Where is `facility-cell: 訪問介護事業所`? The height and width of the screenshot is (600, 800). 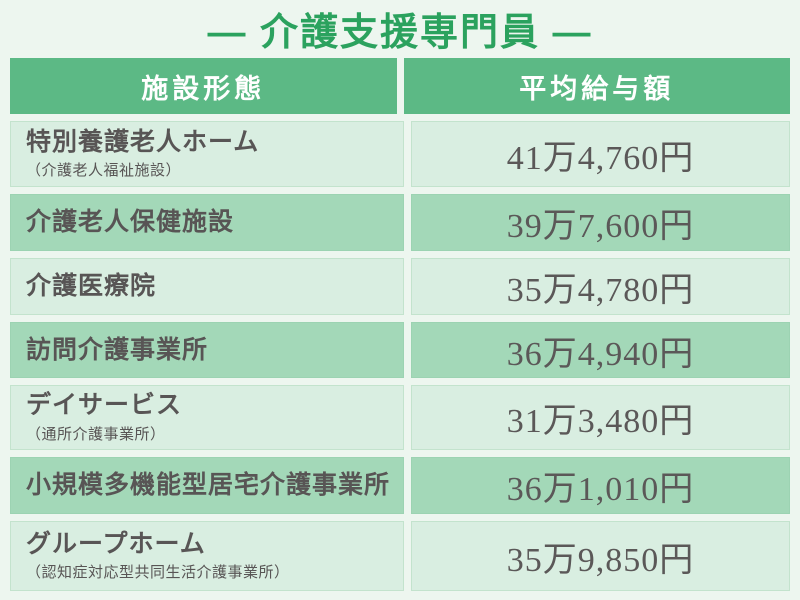 facility-cell: 訪問介護事業所 is located at coordinates (207, 350).